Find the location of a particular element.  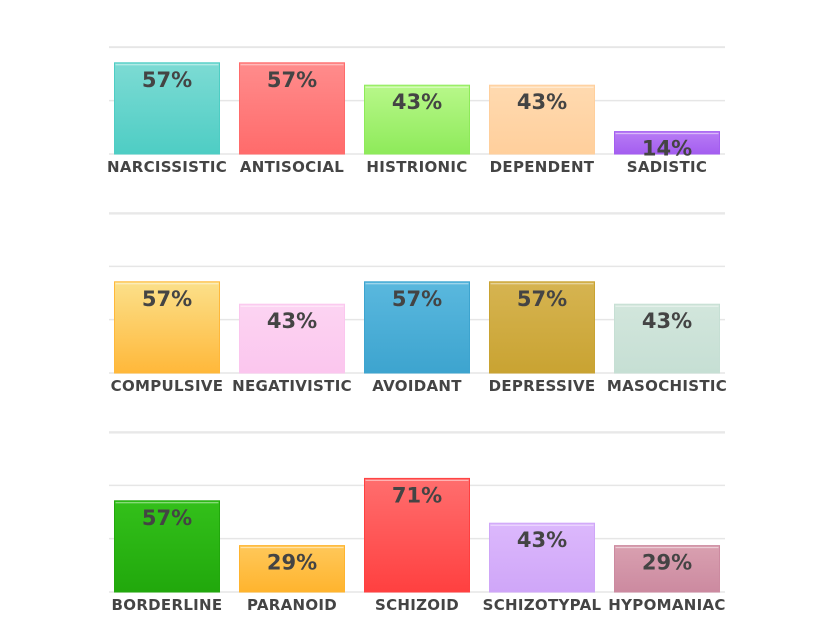

category-label: AVOIDANT is located at coordinates (417, 386).